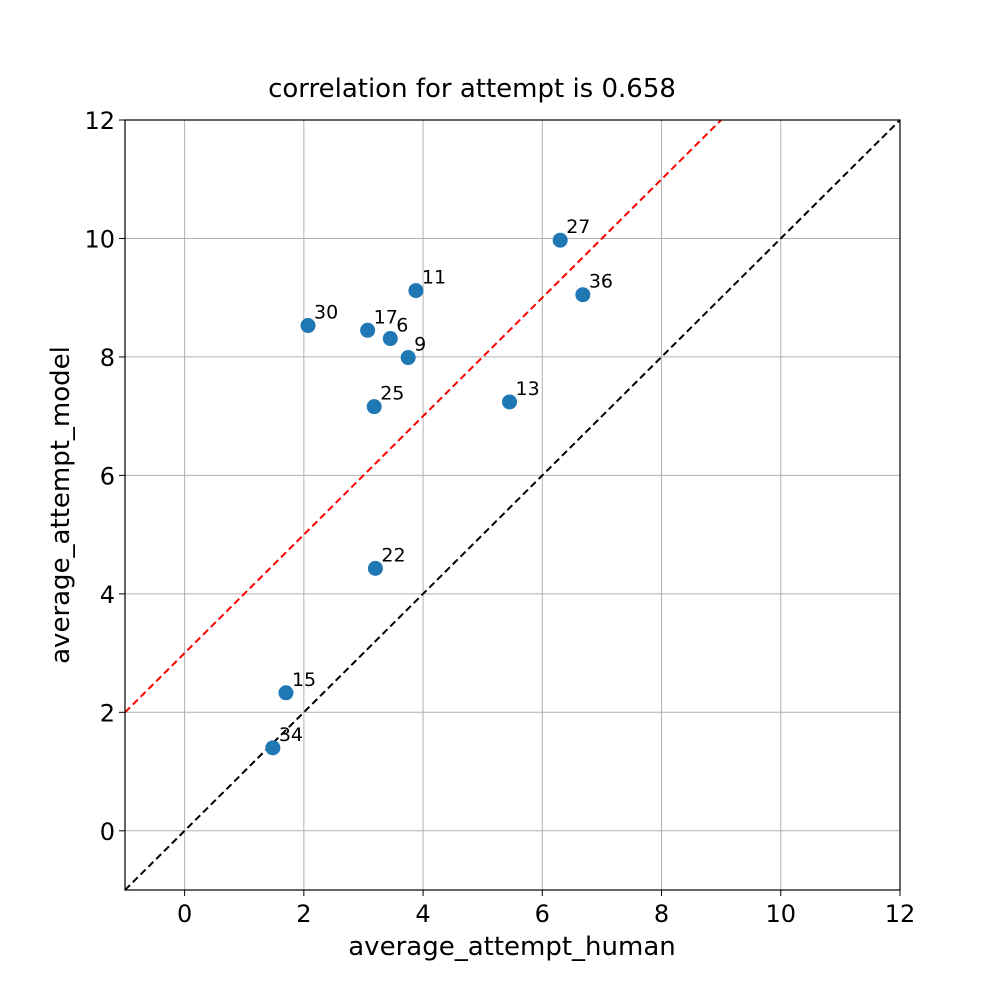 The height and width of the screenshot is (1000, 1000). Describe the element at coordinates (386, 317) in the screenshot. I see `data-point-label: 17` at that location.